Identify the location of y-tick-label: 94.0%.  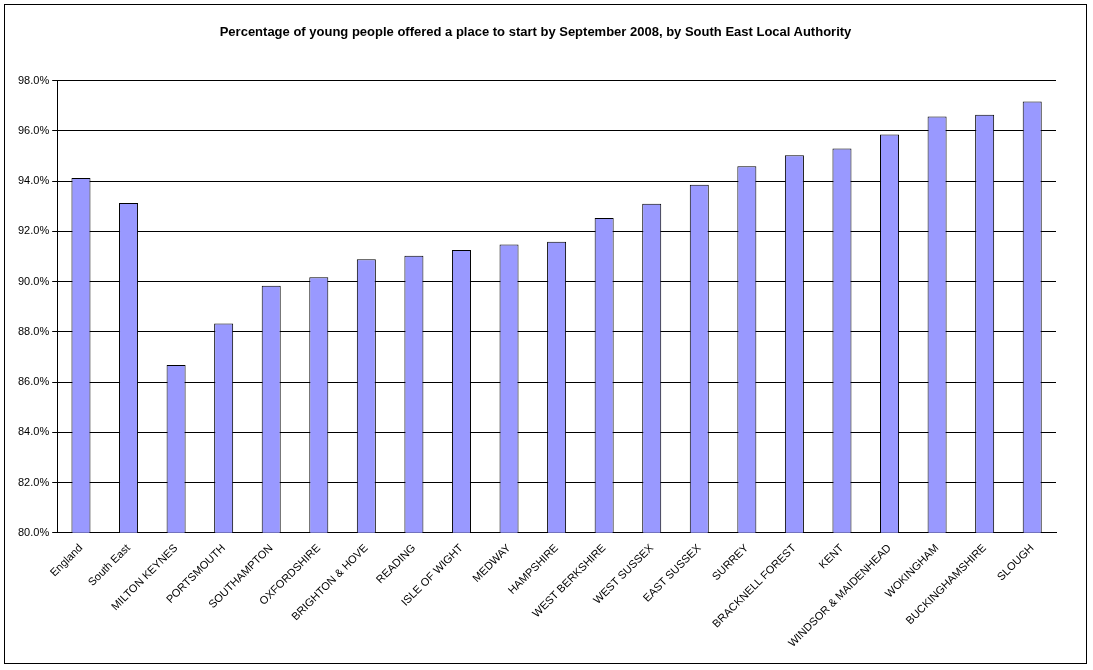
(33, 180).